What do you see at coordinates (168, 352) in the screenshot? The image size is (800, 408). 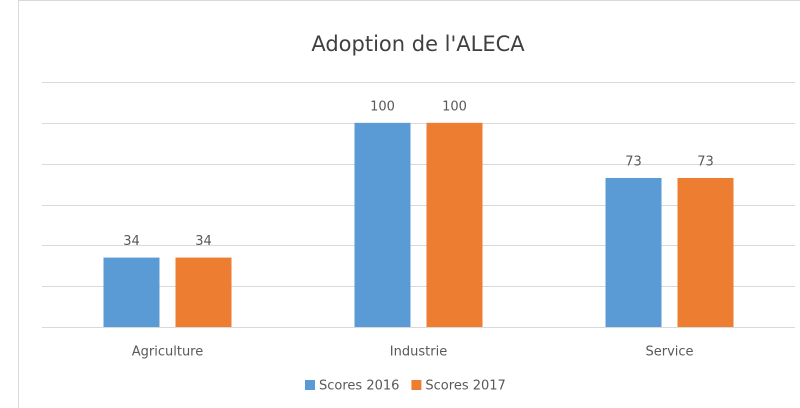 I see `x-tick-label: Agriculture` at bounding box center [168, 352].